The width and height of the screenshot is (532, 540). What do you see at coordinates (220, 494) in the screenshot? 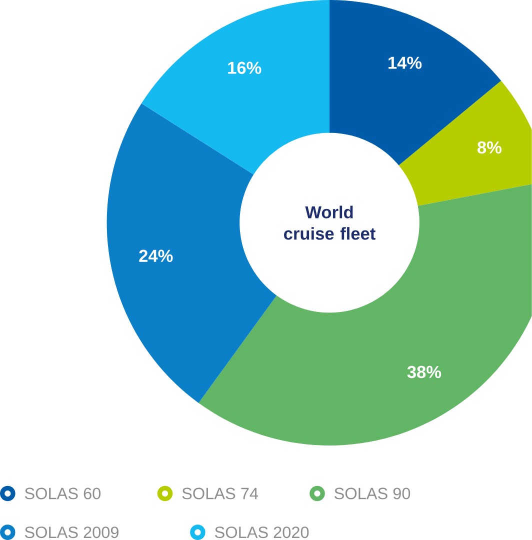
I see `legend-label: SOLAS 74` at bounding box center [220, 494].